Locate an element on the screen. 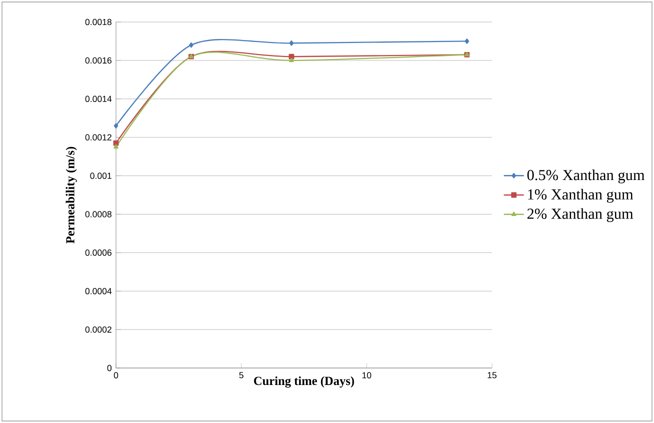  x-tick-label: 15 is located at coordinates (492, 375).